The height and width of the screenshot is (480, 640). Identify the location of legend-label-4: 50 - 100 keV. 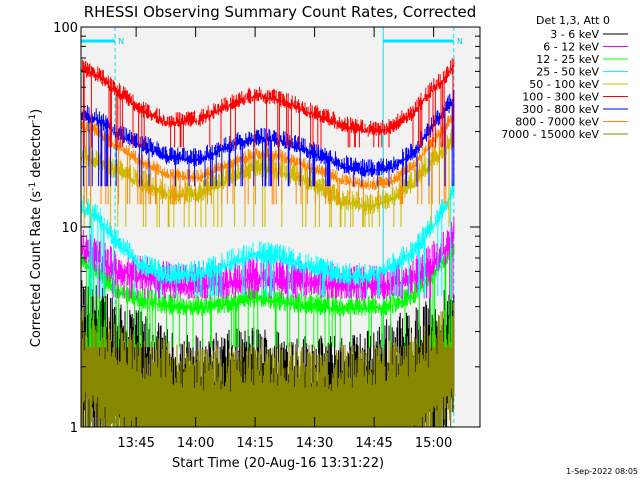
(564, 84).